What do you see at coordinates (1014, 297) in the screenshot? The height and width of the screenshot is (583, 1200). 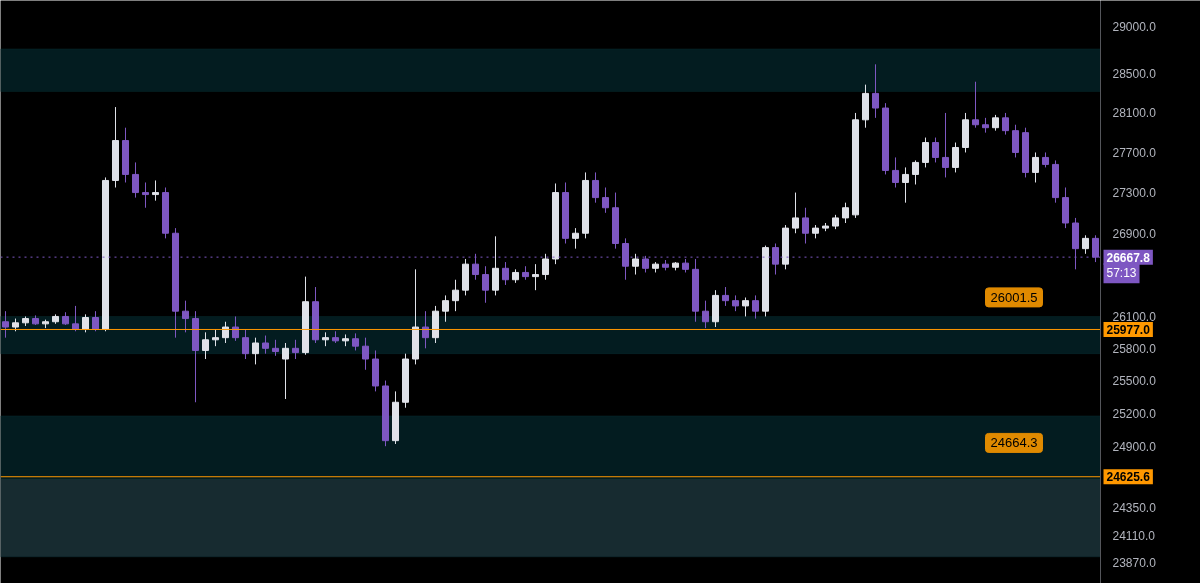 I see `annotation: 26001.5` at bounding box center [1014, 297].